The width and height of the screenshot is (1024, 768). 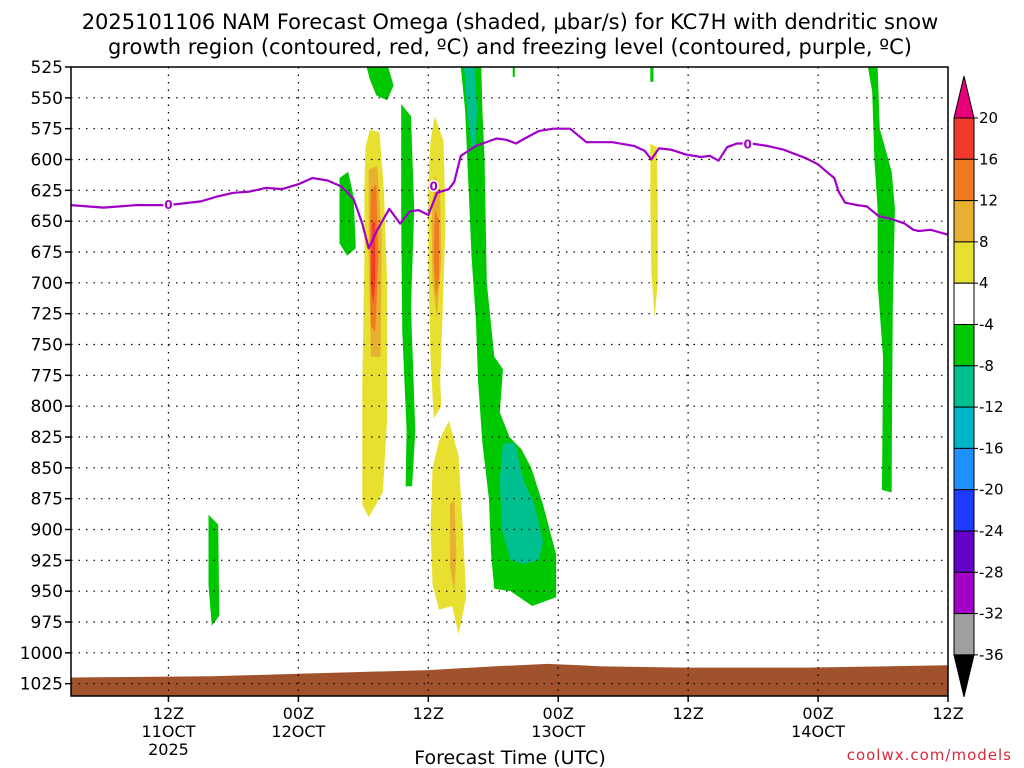 I want to click on y-tick-label-775: 775, so click(x=47, y=376).